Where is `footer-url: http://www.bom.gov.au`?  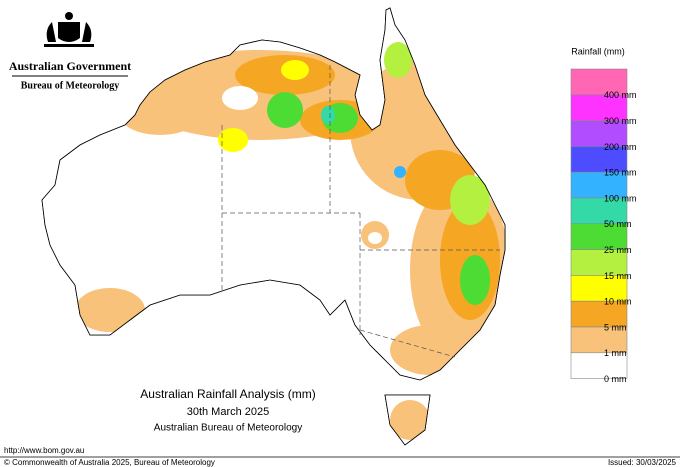 footer-url: http://www.bom.gov.au is located at coordinates (44, 450).